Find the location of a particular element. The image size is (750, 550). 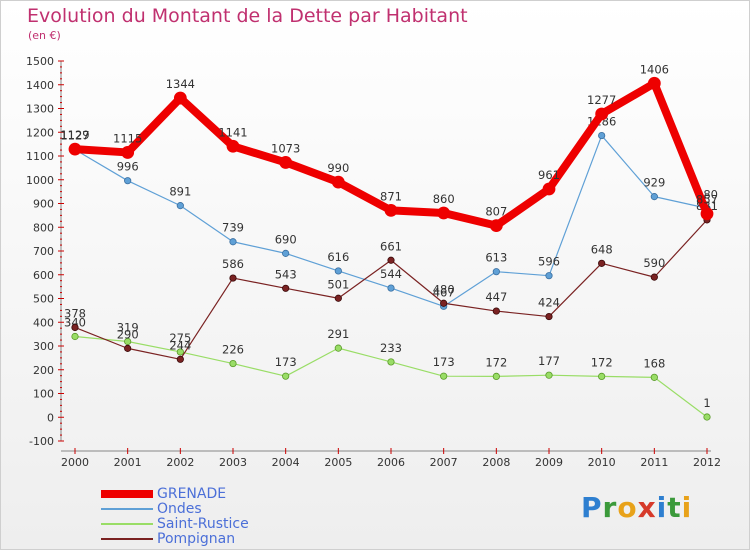

data-label-grenade: 1344 is located at coordinates (180, 84).